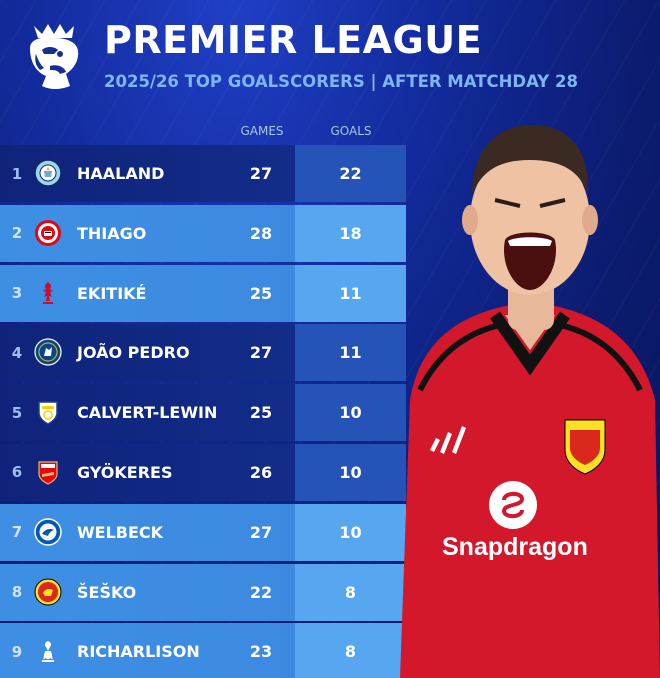  Describe the element at coordinates (203, 293) in the screenshot. I see `table-row: 3 EKITIKÉ 25 11` at that location.